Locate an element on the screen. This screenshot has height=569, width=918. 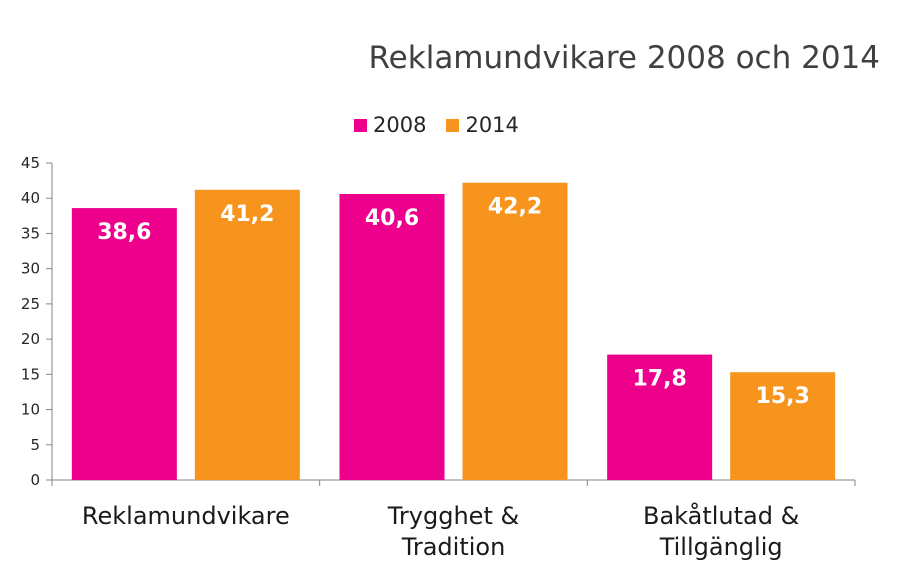
y-tick-label: 10 is located at coordinates (30, 410).